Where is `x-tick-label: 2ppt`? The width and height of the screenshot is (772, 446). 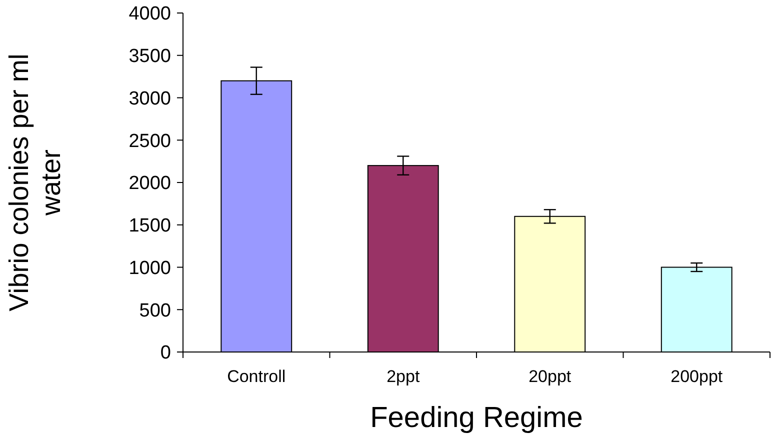
x-tick-label: 2ppt is located at coordinates (403, 376).